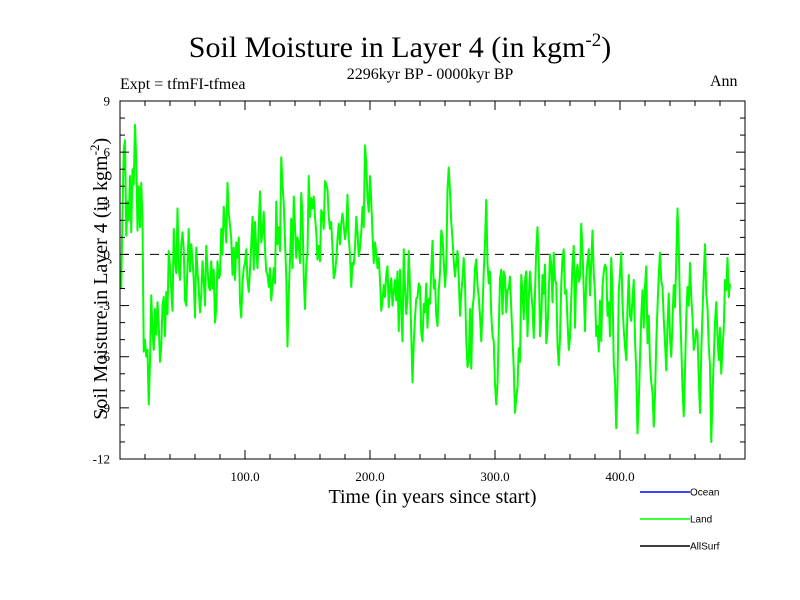 The image size is (800, 600). What do you see at coordinates (369, 476) in the screenshot?
I see `x-tick-label: 200.0` at bounding box center [369, 476].